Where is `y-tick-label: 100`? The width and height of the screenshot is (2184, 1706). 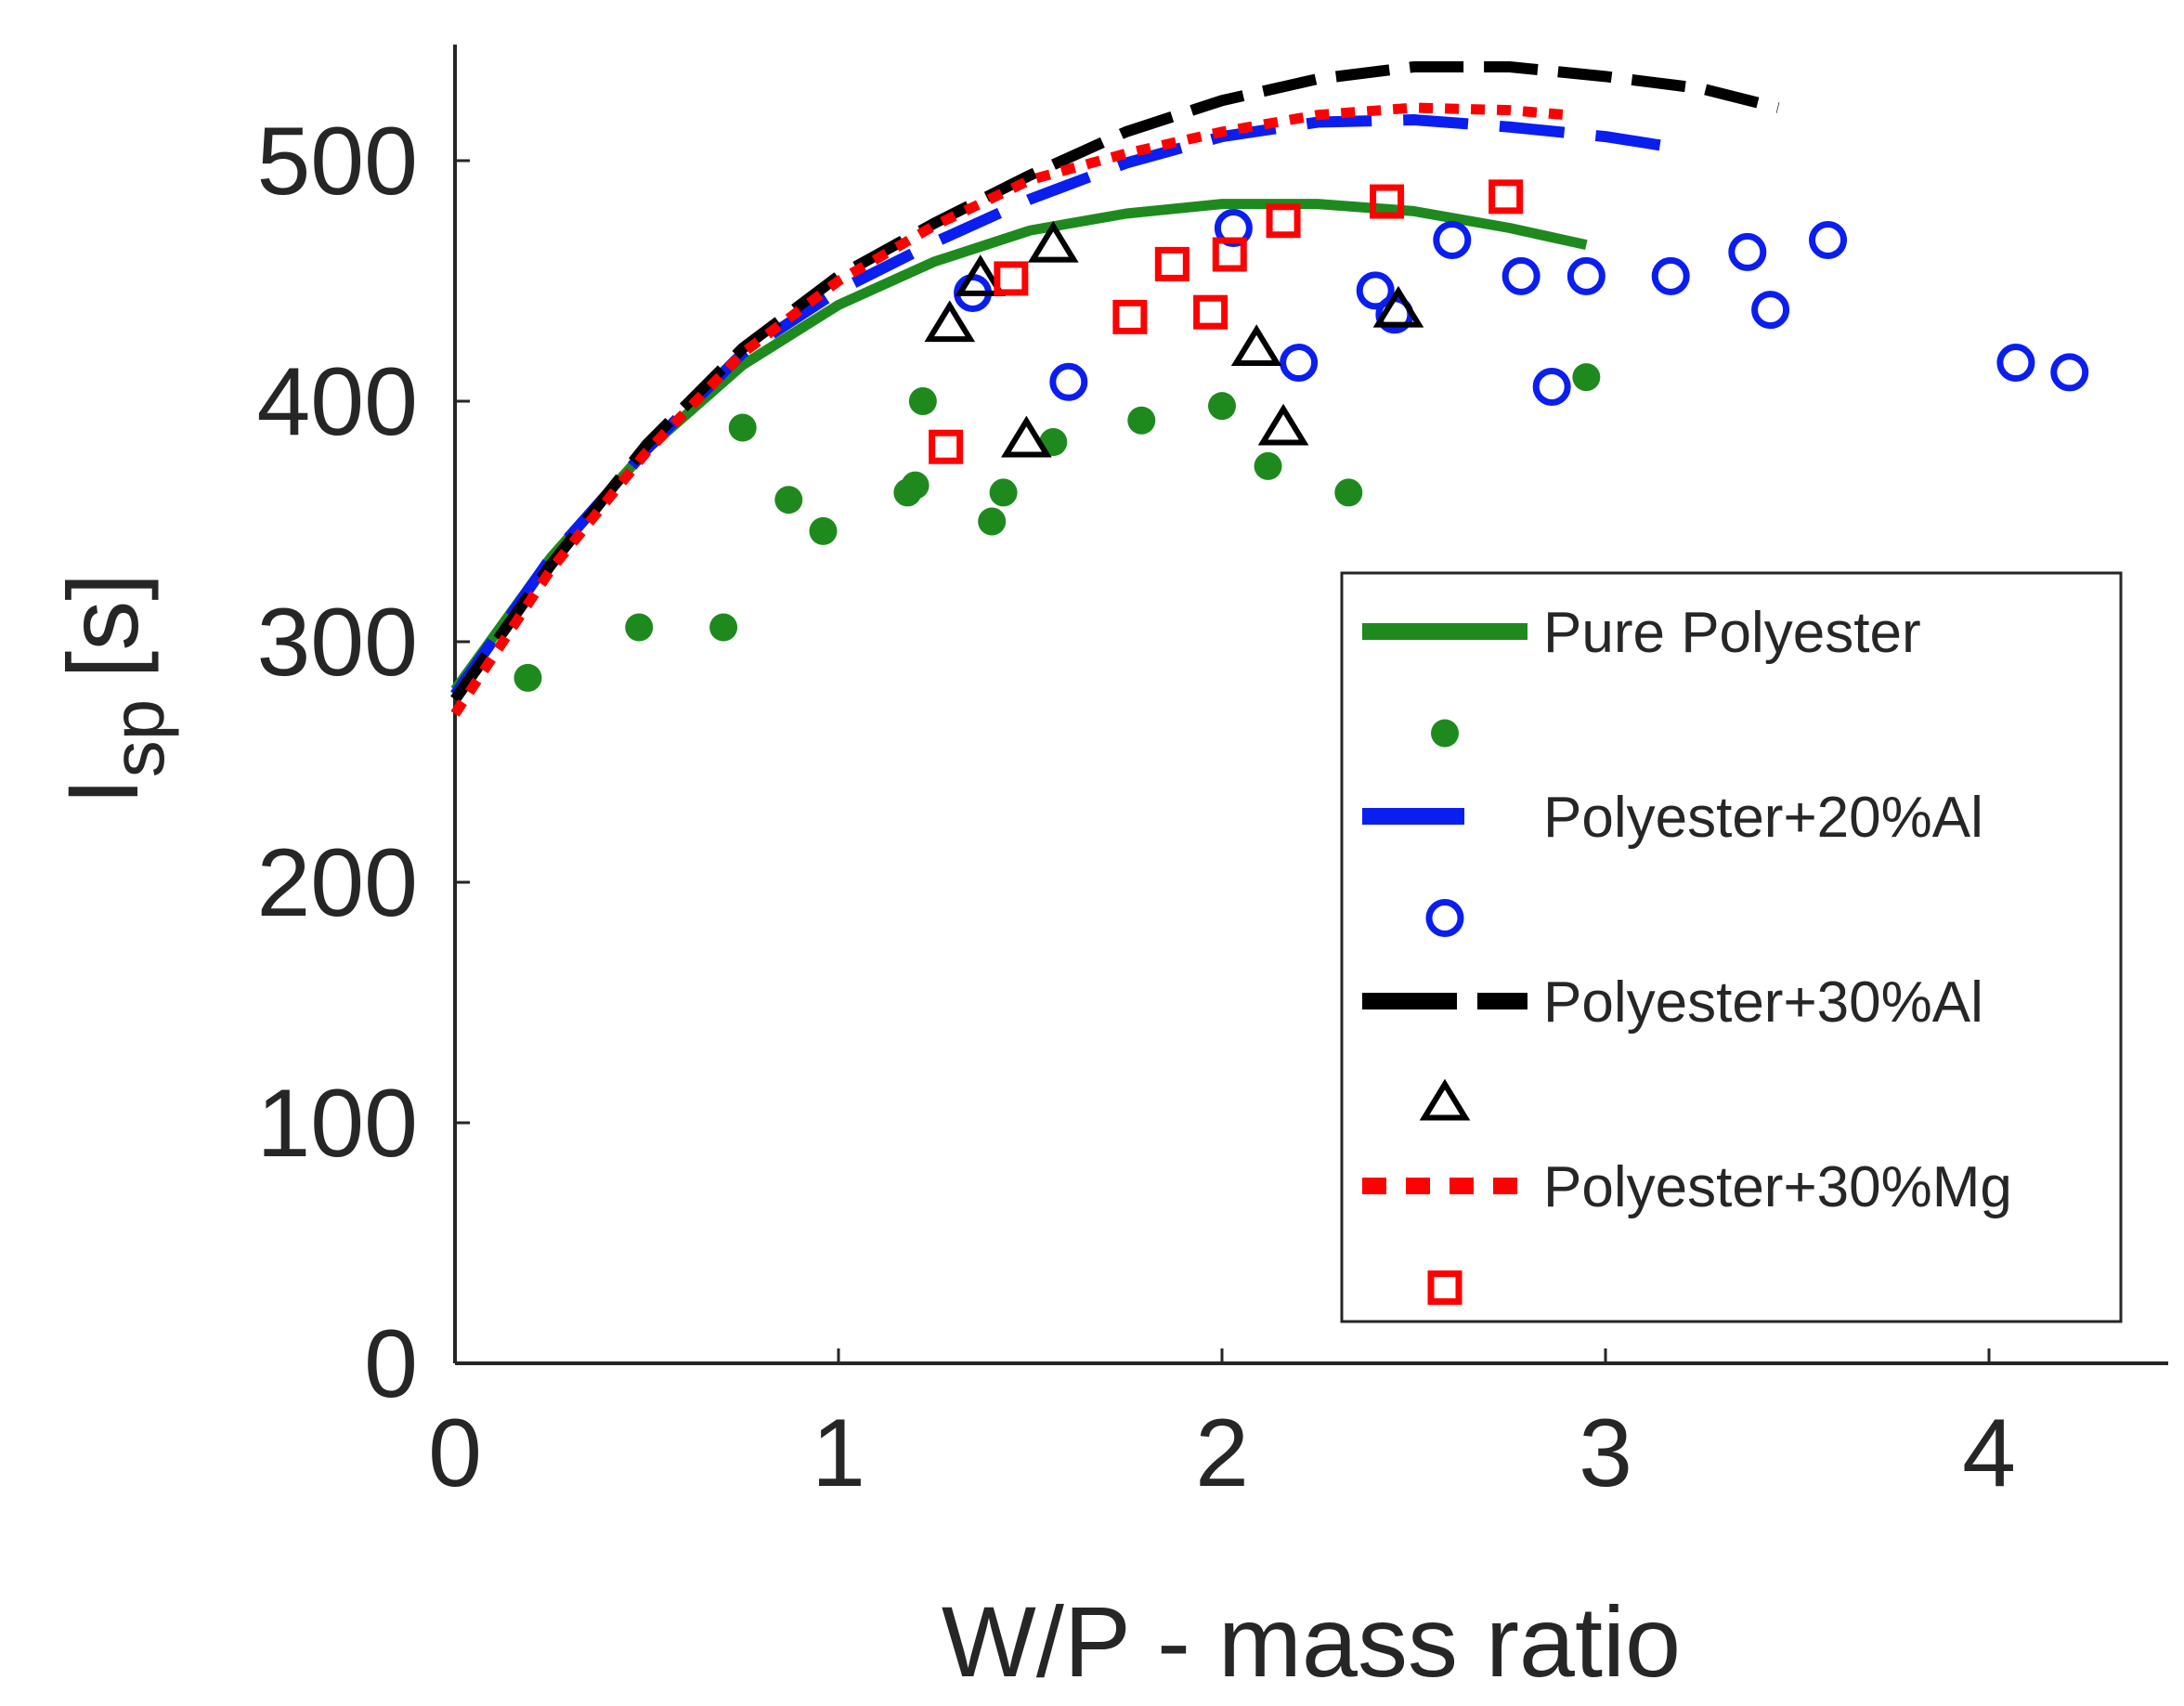
y-tick-label: 100 is located at coordinates (337, 1124).